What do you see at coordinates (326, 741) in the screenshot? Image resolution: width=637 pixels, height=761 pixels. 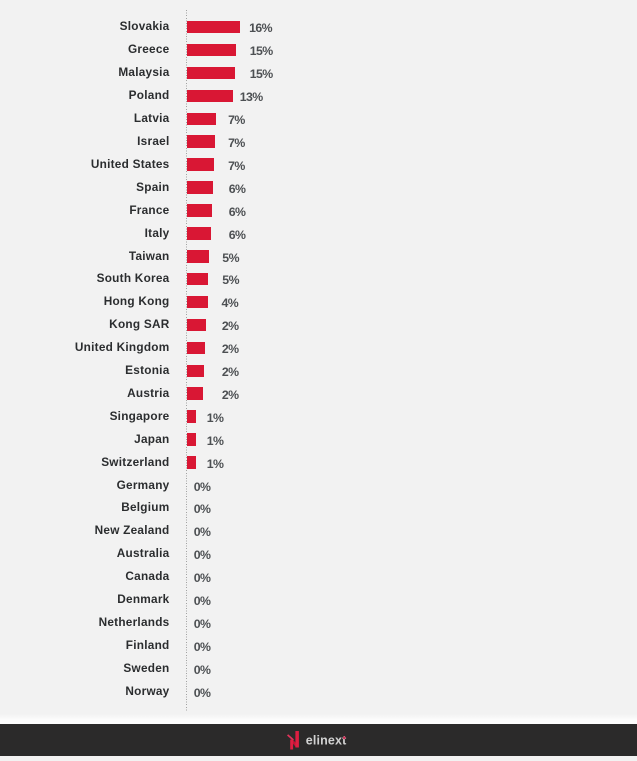 I see `svg-text: elinext` at bounding box center [326, 741].